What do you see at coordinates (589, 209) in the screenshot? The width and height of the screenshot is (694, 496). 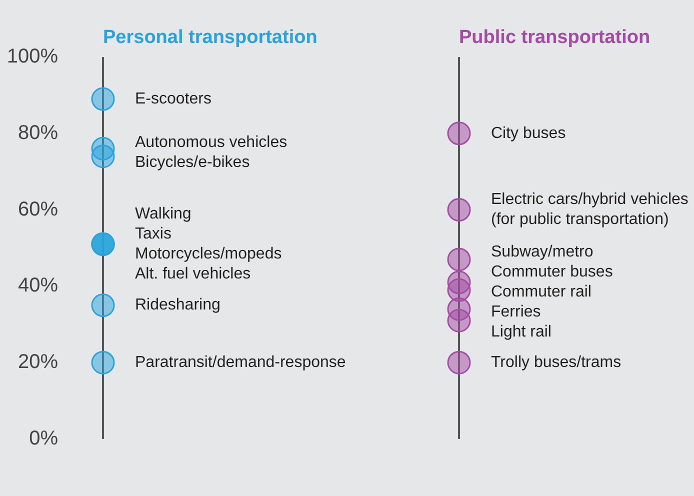 I see `annotation: Electric cars/hybrid vehicles (for public transportation)` at bounding box center [589, 209].